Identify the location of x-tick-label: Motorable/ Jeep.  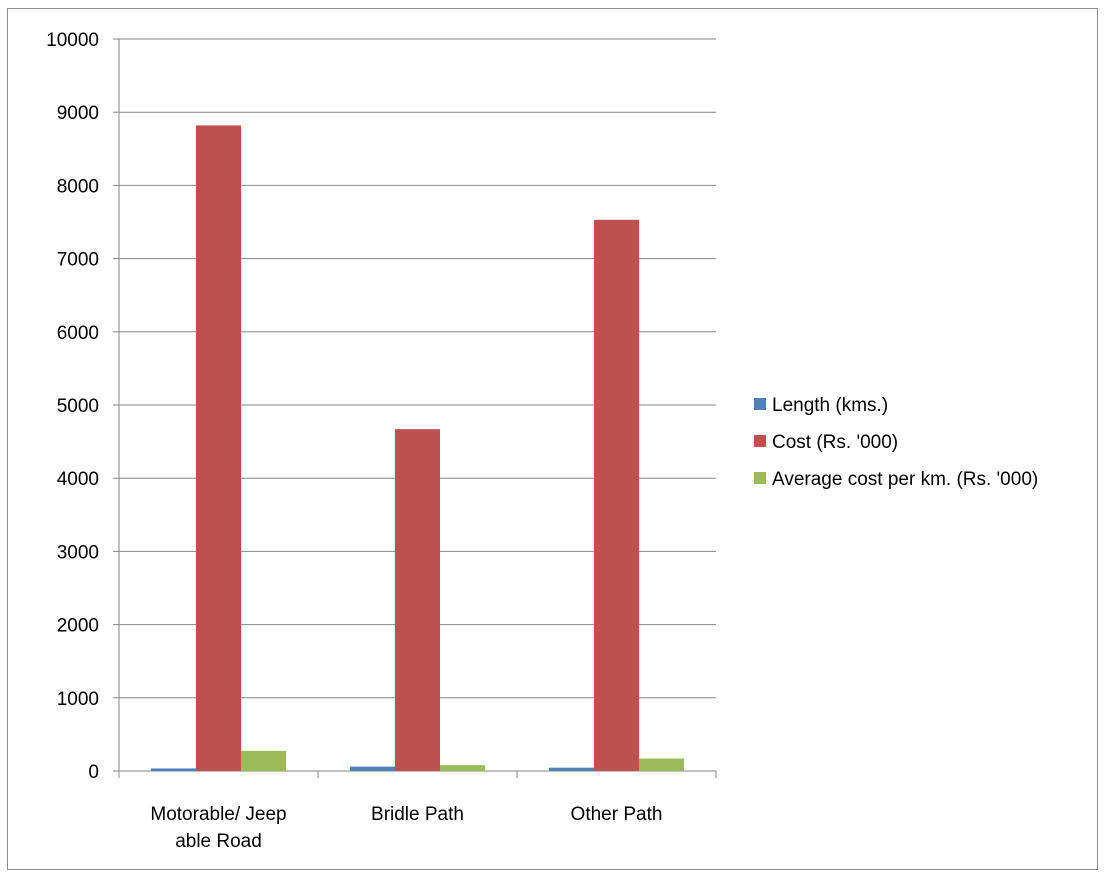
(218, 814).